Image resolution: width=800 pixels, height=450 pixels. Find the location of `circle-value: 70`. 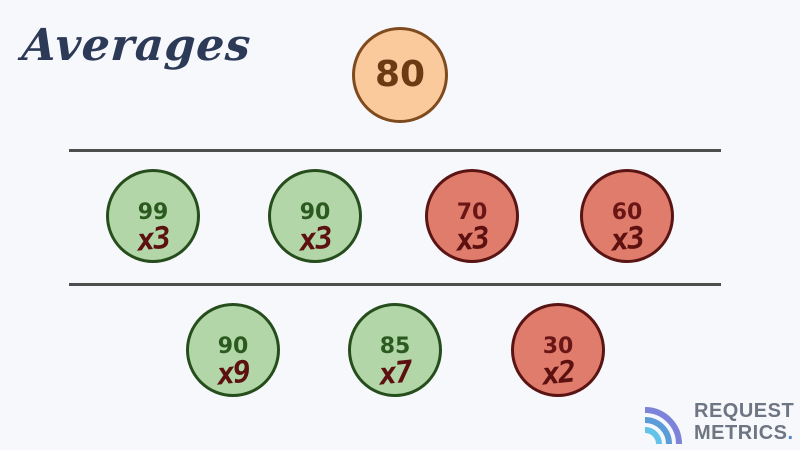

circle-value: 70 is located at coordinates (472, 212).